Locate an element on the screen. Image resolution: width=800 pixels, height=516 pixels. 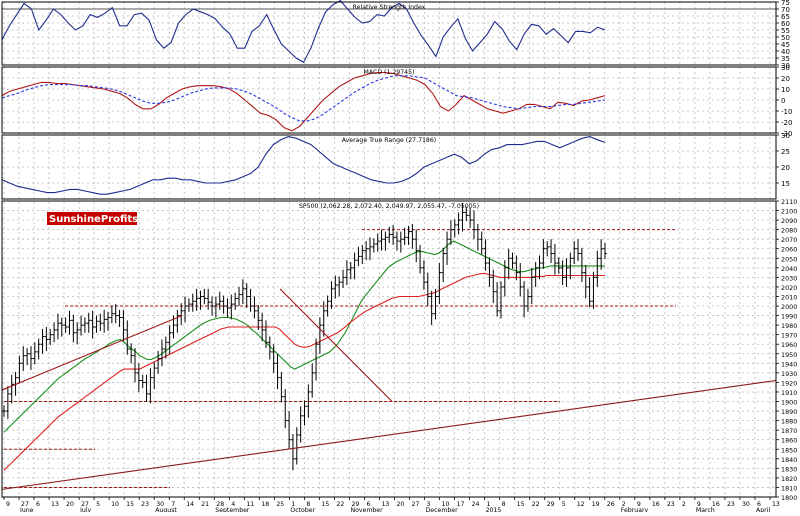
x-tick-label: 6 is located at coordinates (368, 504).